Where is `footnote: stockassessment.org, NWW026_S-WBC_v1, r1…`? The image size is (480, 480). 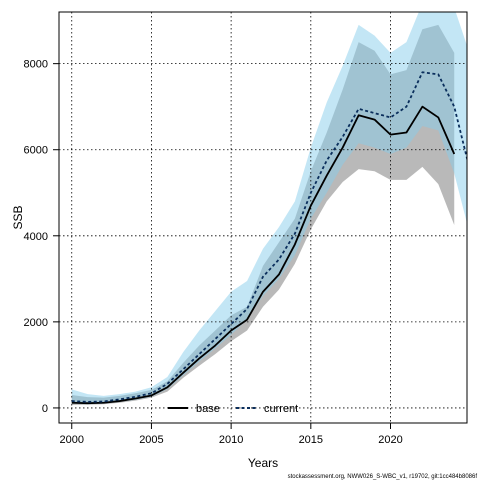
footnote: stockassessment.org, NWW026_S-WBC_v1, r1… is located at coordinates (383, 477).